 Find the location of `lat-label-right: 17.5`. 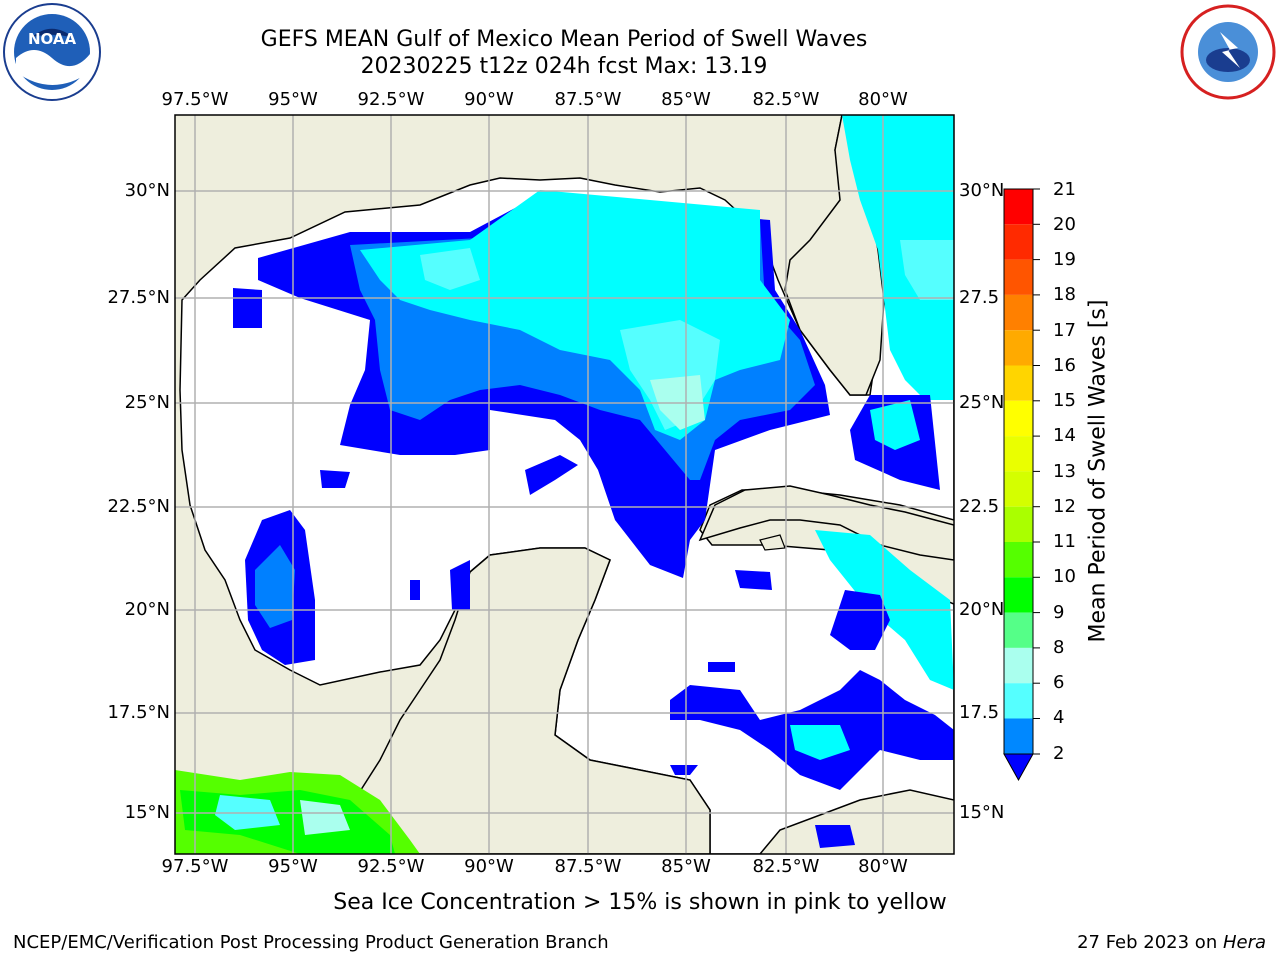

lat-label-right: 17.5 is located at coordinates (979, 712).